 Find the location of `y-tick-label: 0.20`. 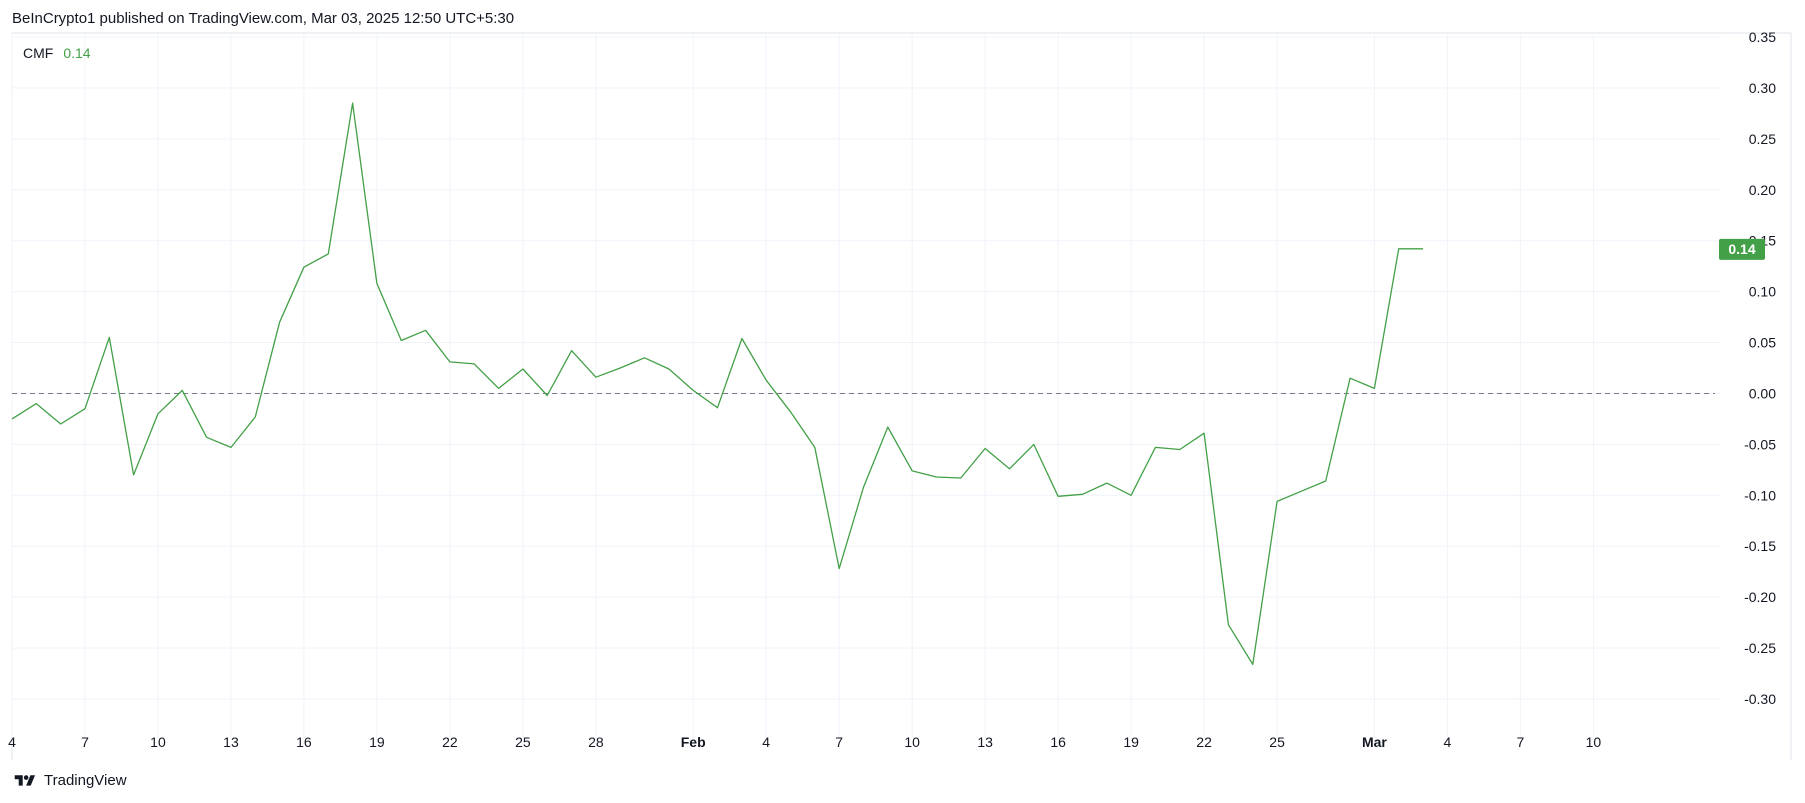

y-tick-label: 0.20 is located at coordinates (1762, 190).